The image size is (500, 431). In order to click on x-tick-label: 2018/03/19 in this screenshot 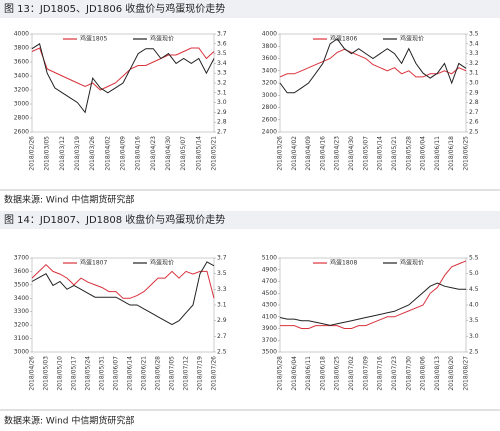, I will do `click(77, 153)`.